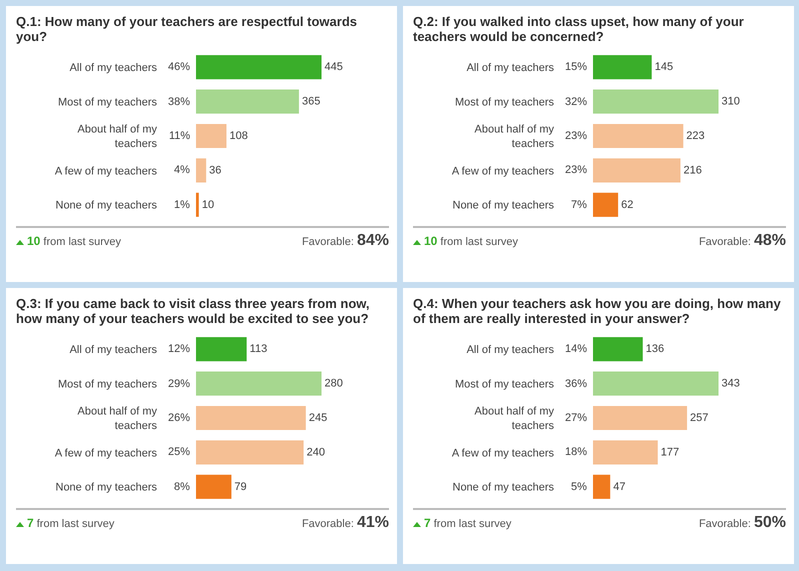 This screenshot has height=571, width=799. I want to click on data-label: 145, so click(664, 67).